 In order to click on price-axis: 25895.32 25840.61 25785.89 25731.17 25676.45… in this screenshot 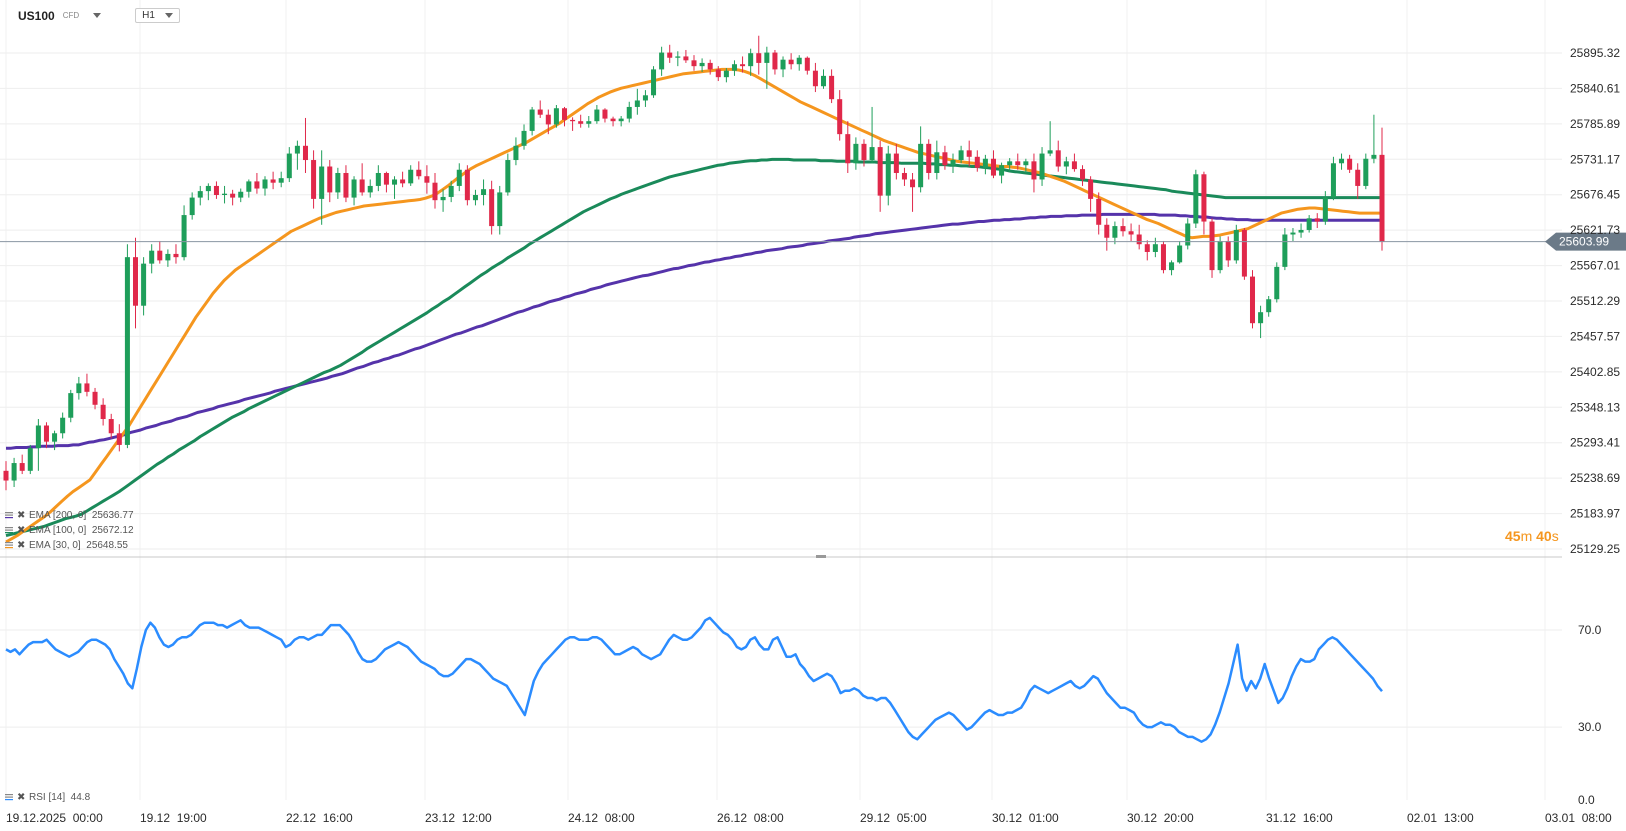, I will do `click(1595, 301)`.